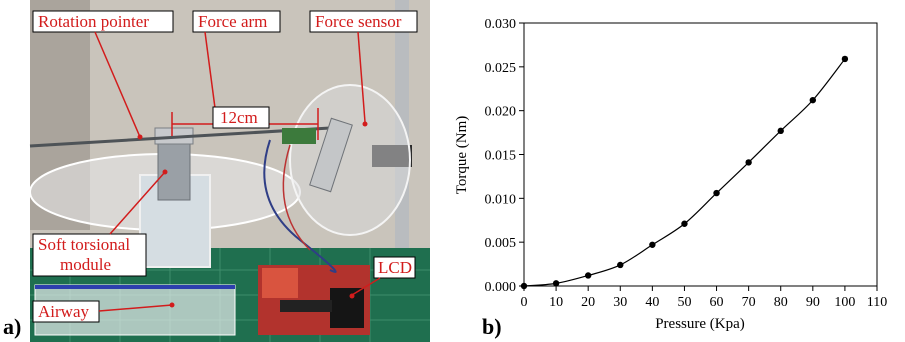 Image resolution: width=905 pixels, height=342 pixels. What do you see at coordinates (877, 302) in the screenshot?
I see `x-tick-label: 110` at bounding box center [877, 302].